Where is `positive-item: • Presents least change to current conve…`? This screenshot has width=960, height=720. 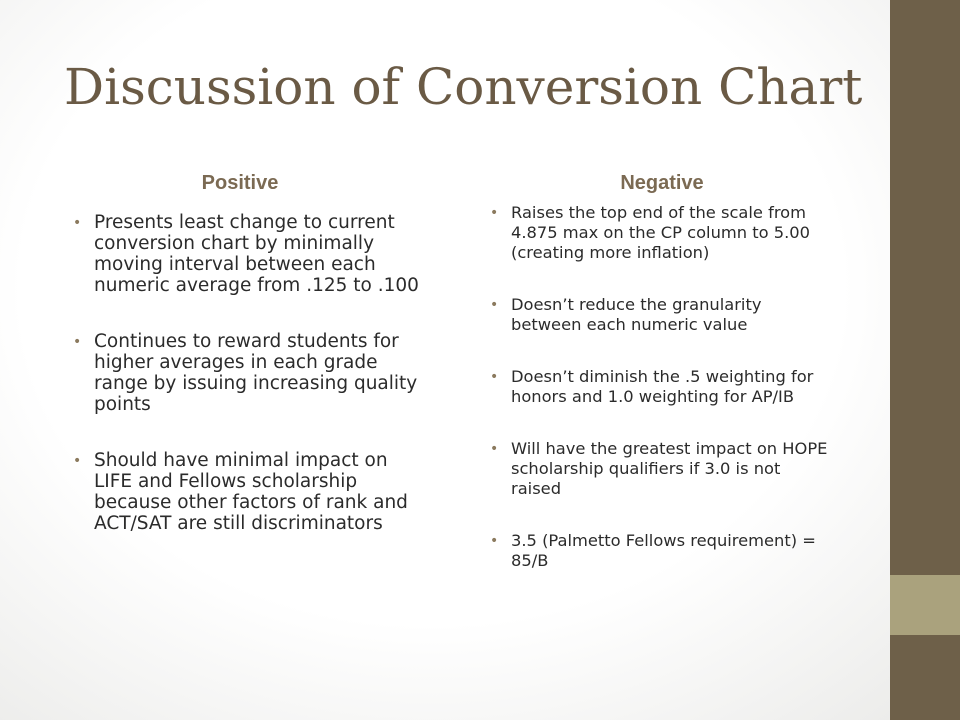 positive-item: • Presents least change to current conve… is located at coordinates (248, 254).